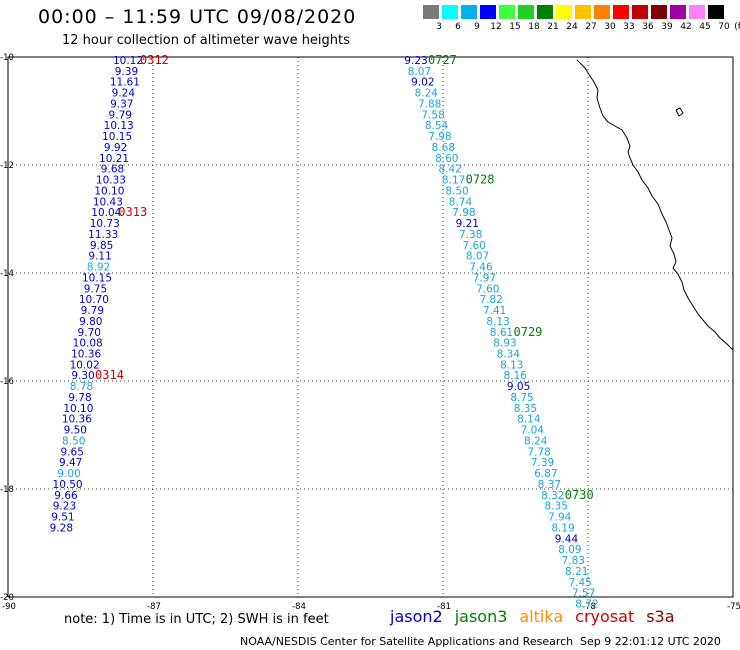 Image resolution: width=740 pixels, height=650 pixels. What do you see at coordinates (415, 61) in the screenshot?
I see `wave-height-value: 9.23` at bounding box center [415, 61].